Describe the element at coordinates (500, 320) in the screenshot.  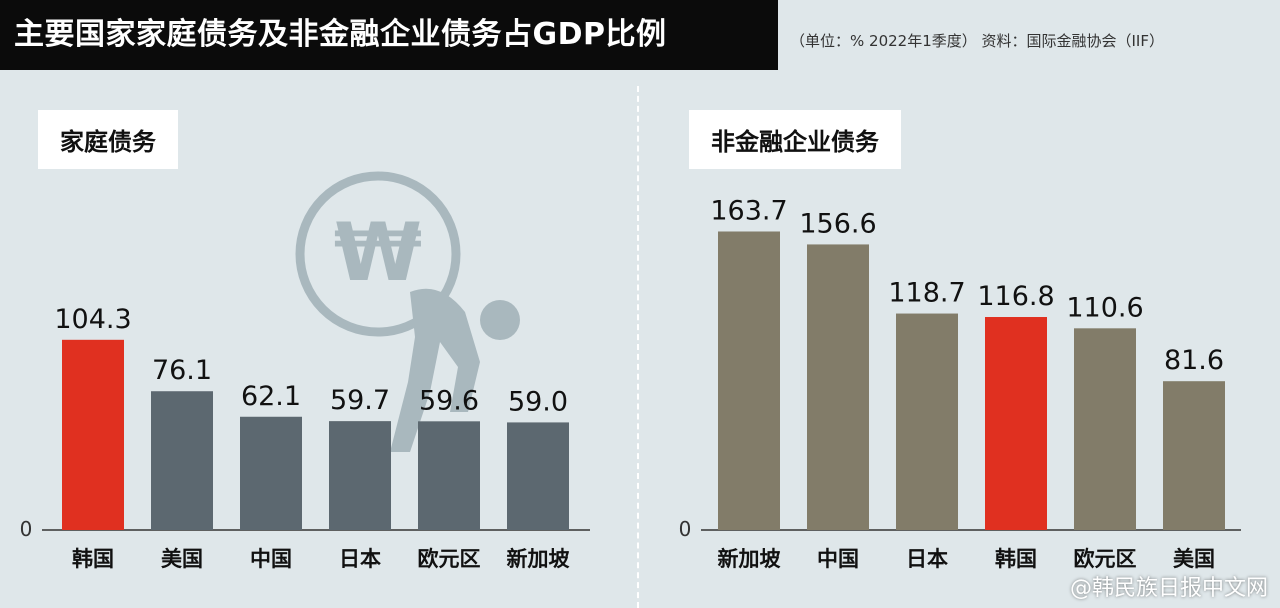
I see `person-head-icon` at that location.